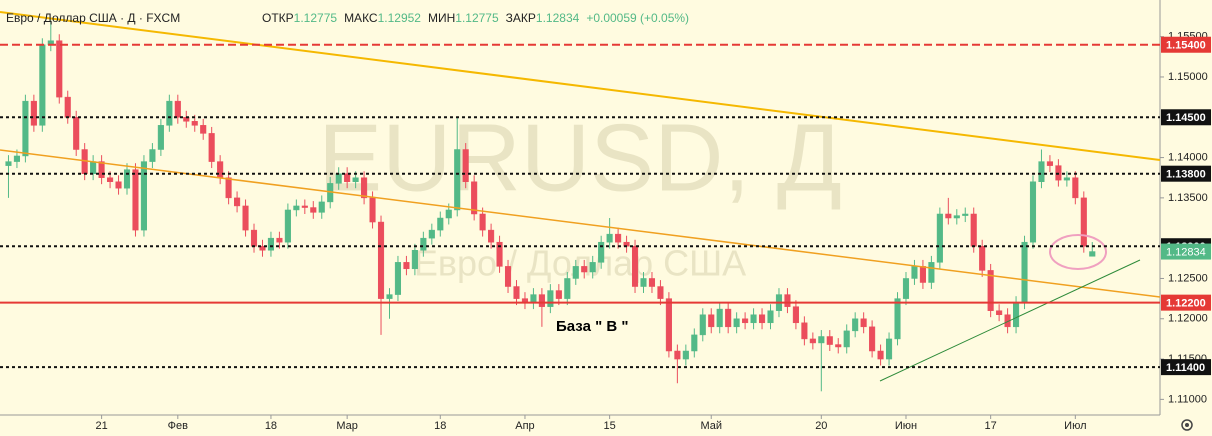 This screenshot has width=1212, height=436. Describe the element at coordinates (1188, 77) in the screenshot. I see `y-tick-label: 1.15000` at that location.